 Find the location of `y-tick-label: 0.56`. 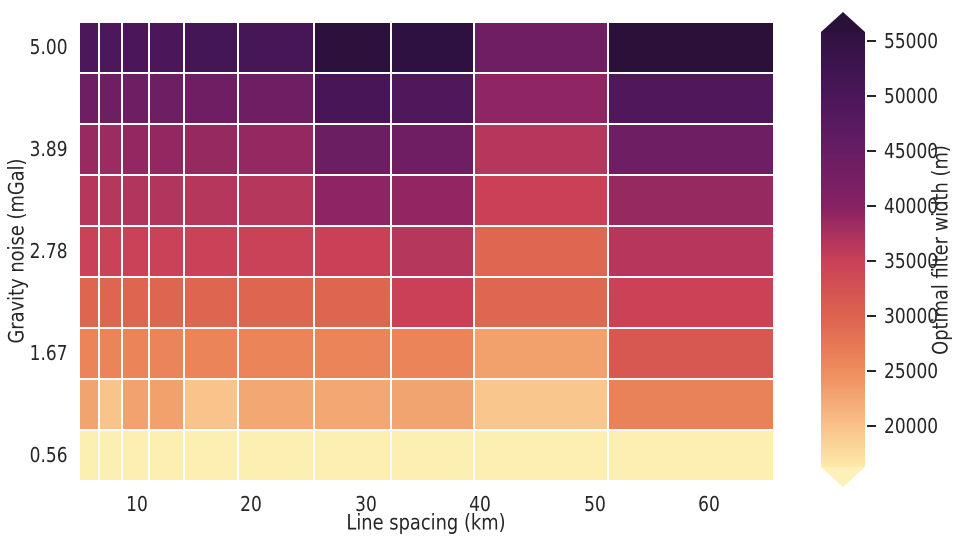

y-tick-label: 0.56 is located at coordinates (49, 455).